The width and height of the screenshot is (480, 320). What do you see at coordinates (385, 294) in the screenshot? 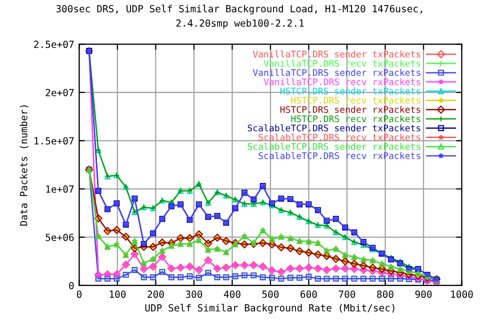
I see `x-tick-label: 800` at bounding box center [385, 294].